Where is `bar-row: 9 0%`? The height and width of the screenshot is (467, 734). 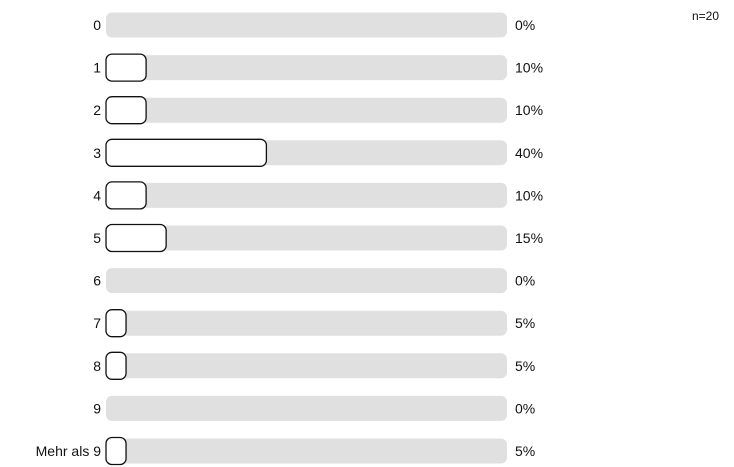 bar-row: 9 0% is located at coordinates (314, 408).